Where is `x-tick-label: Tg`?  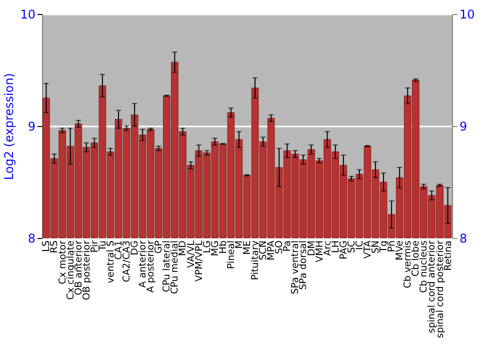
x-tick-label: Tg is located at coordinates (384, 247).